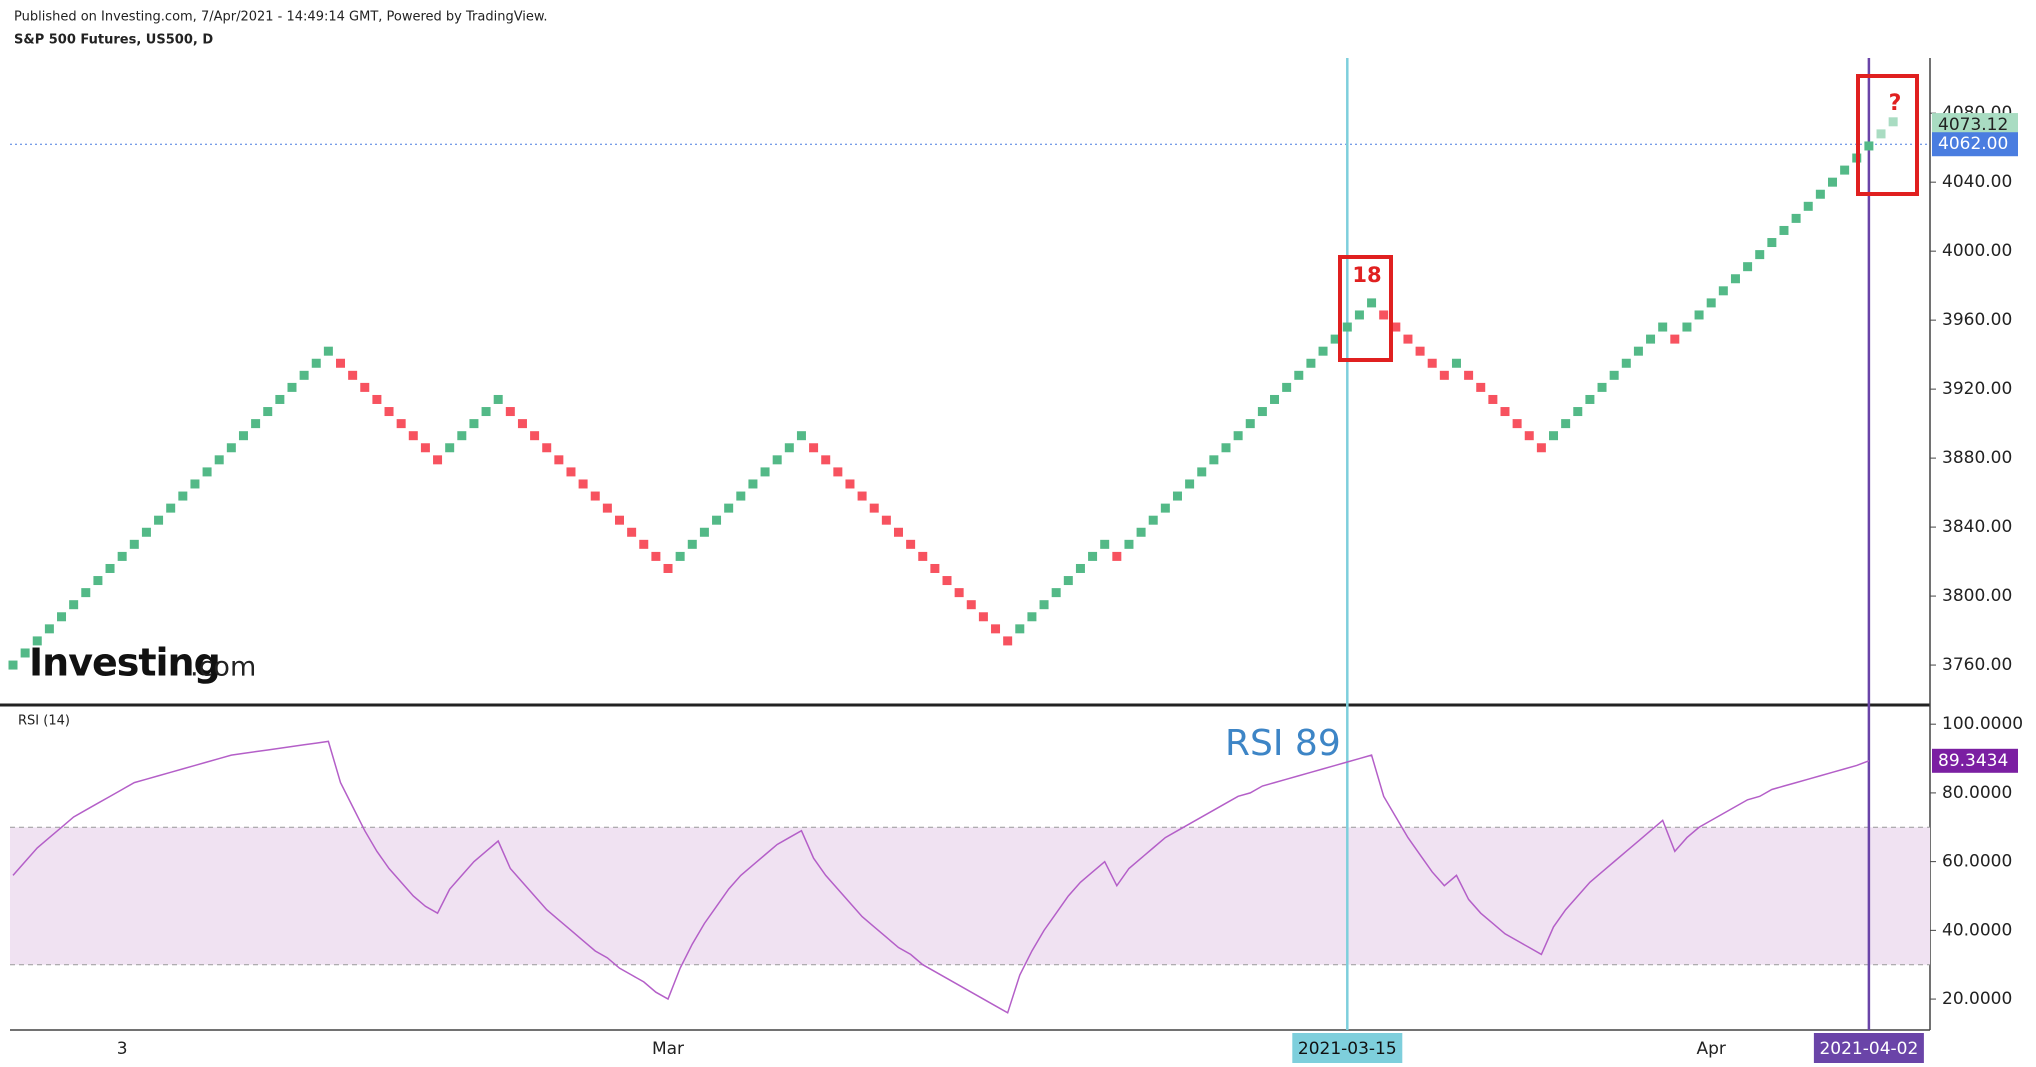  Describe the element at coordinates (1977, 251) in the screenshot. I see `y-tick-label: 4000.00` at that location.